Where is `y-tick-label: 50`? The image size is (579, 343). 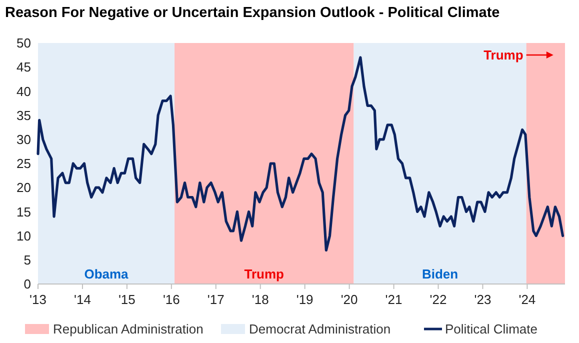
y-tick-label: 50 is located at coordinates (23, 43).